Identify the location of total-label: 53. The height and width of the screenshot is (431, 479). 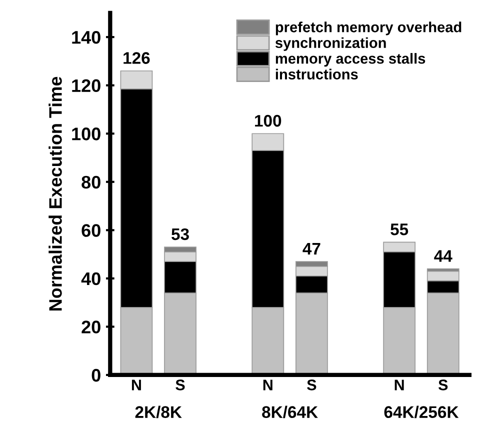
(180, 234).